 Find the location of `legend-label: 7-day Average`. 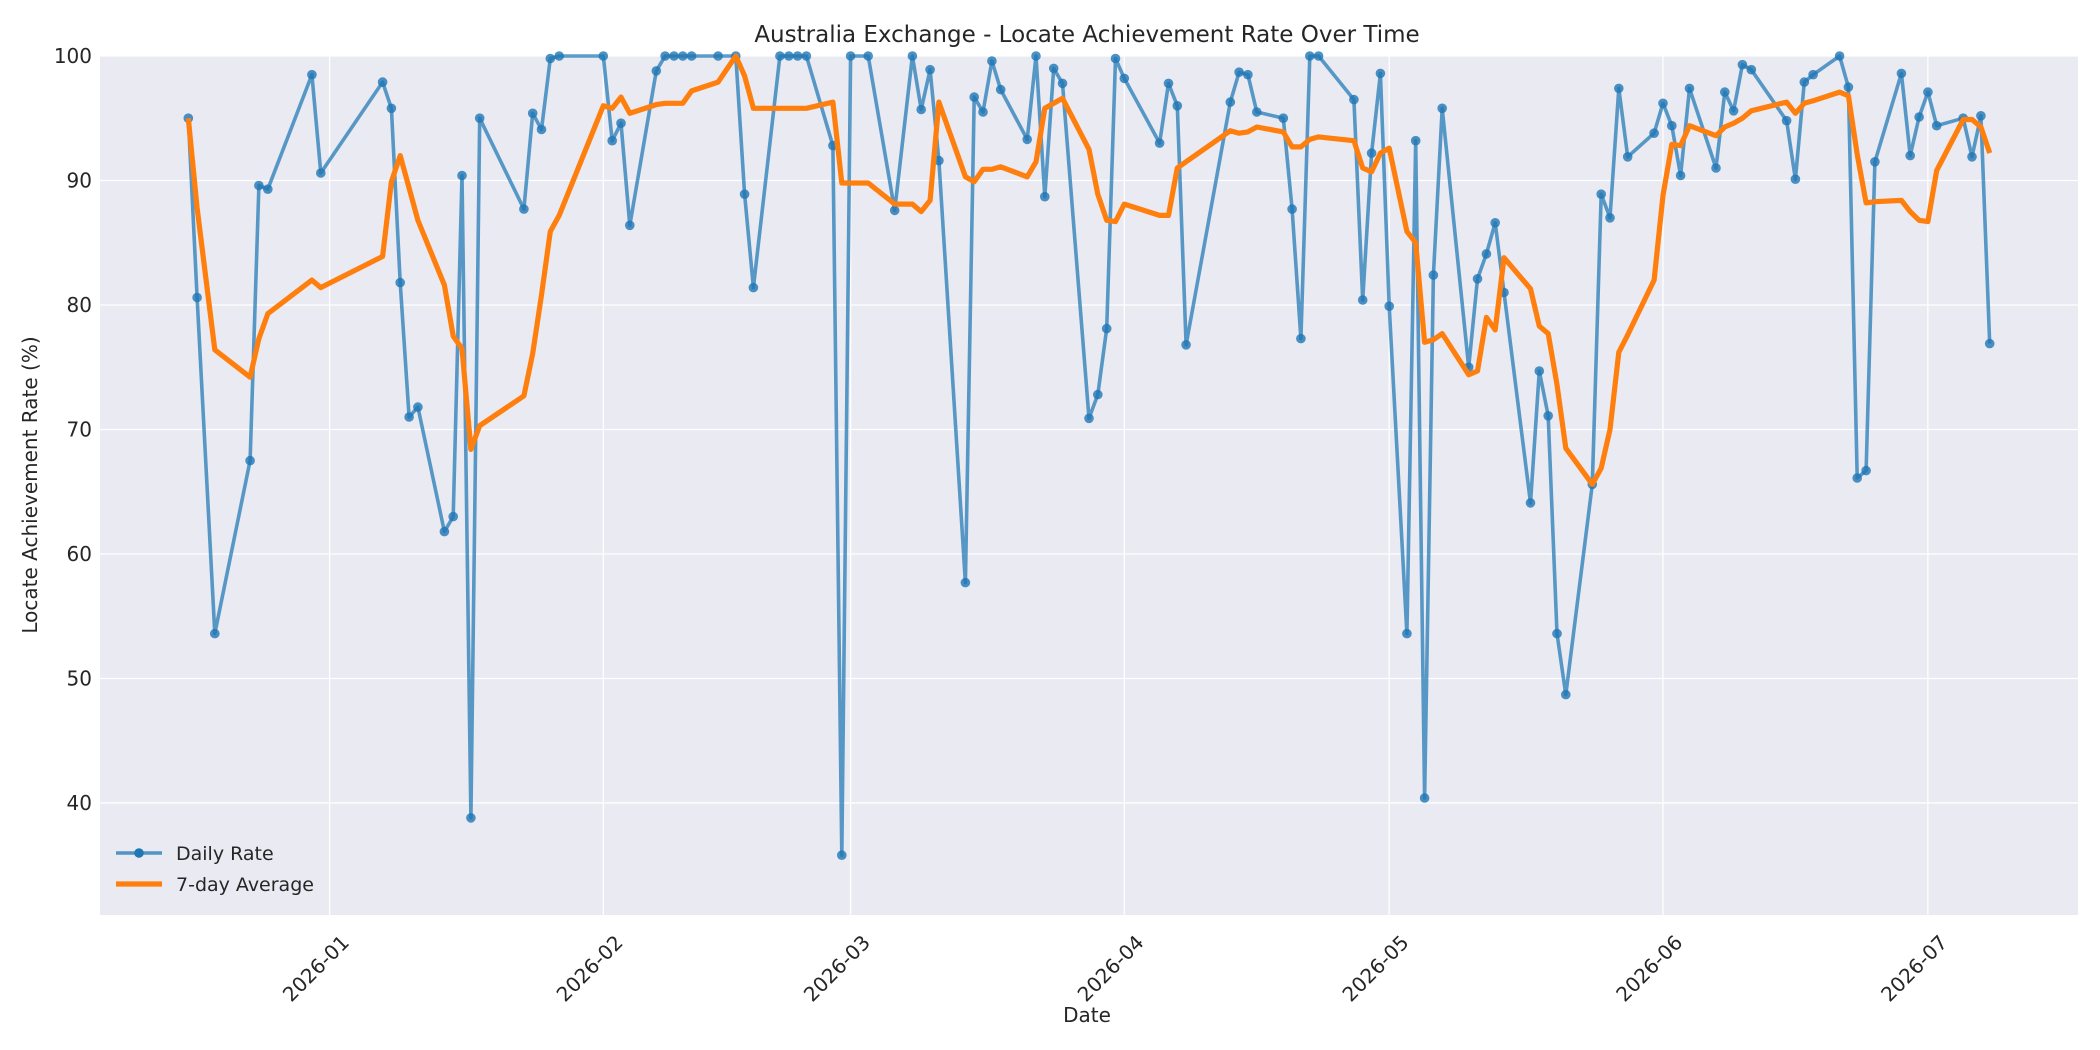

legend-label: 7-day Average is located at coordinates (245, 885).